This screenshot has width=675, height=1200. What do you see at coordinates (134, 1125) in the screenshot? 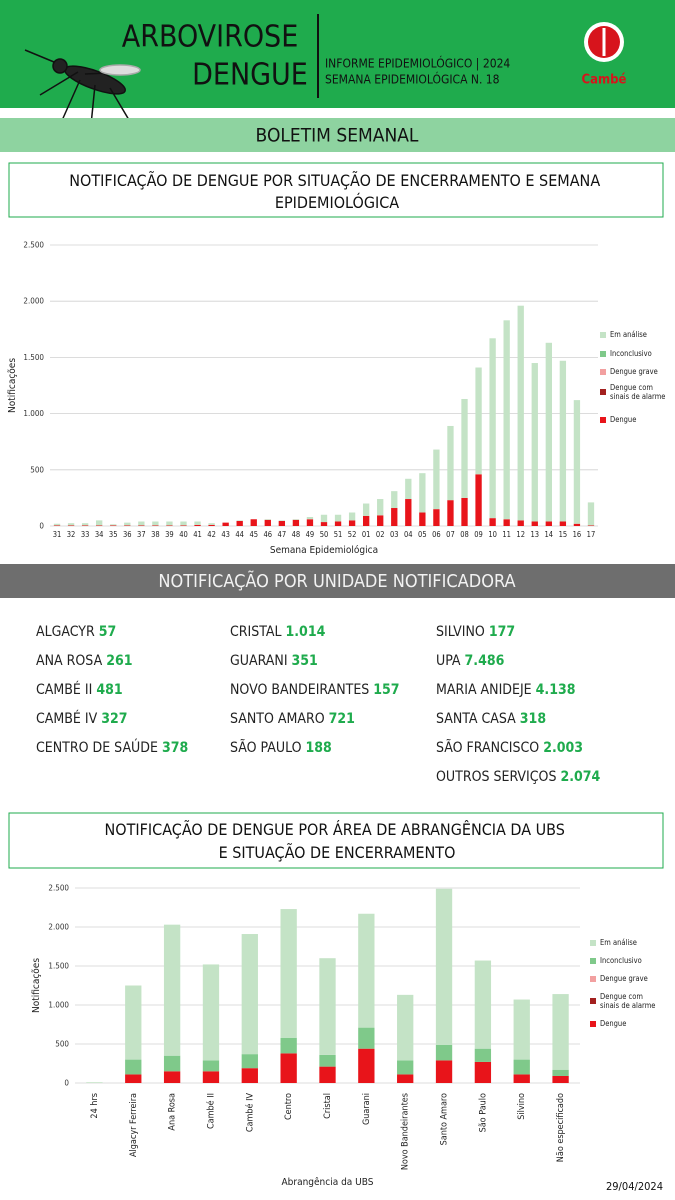
I see `x-tick-label: Algacyr Ferreira` at bounding box center [134, 1125].